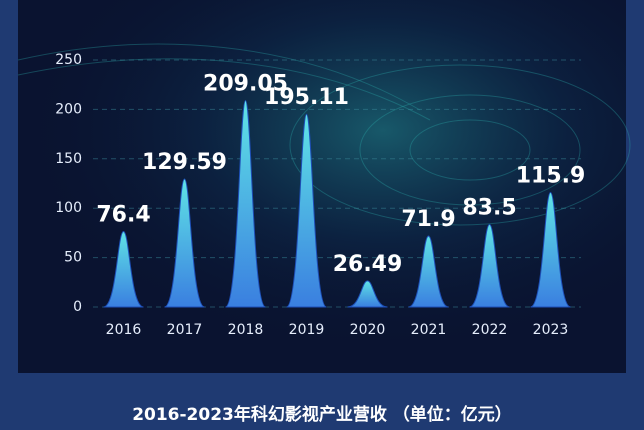 The width and height of the screenshot is (644, 430). Describe the element at coordinates (77, 307) in the screenshot. I see `y-tick-label: 0` at that location.